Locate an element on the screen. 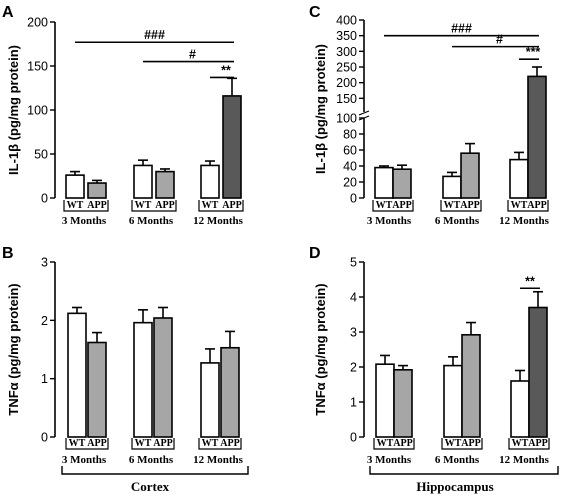 This screenshot has width=567, height=496. y-tick-label: 5 is located at coordinates (353, 263).